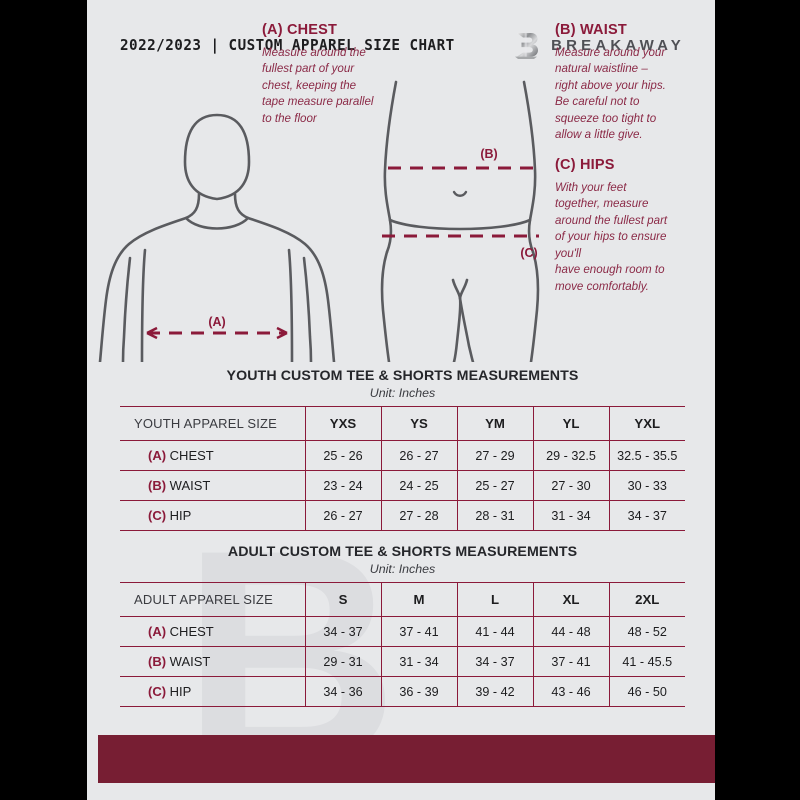  I want to click on youth-cell-0-4: 32.5 - 35.5, so click(646, 455).